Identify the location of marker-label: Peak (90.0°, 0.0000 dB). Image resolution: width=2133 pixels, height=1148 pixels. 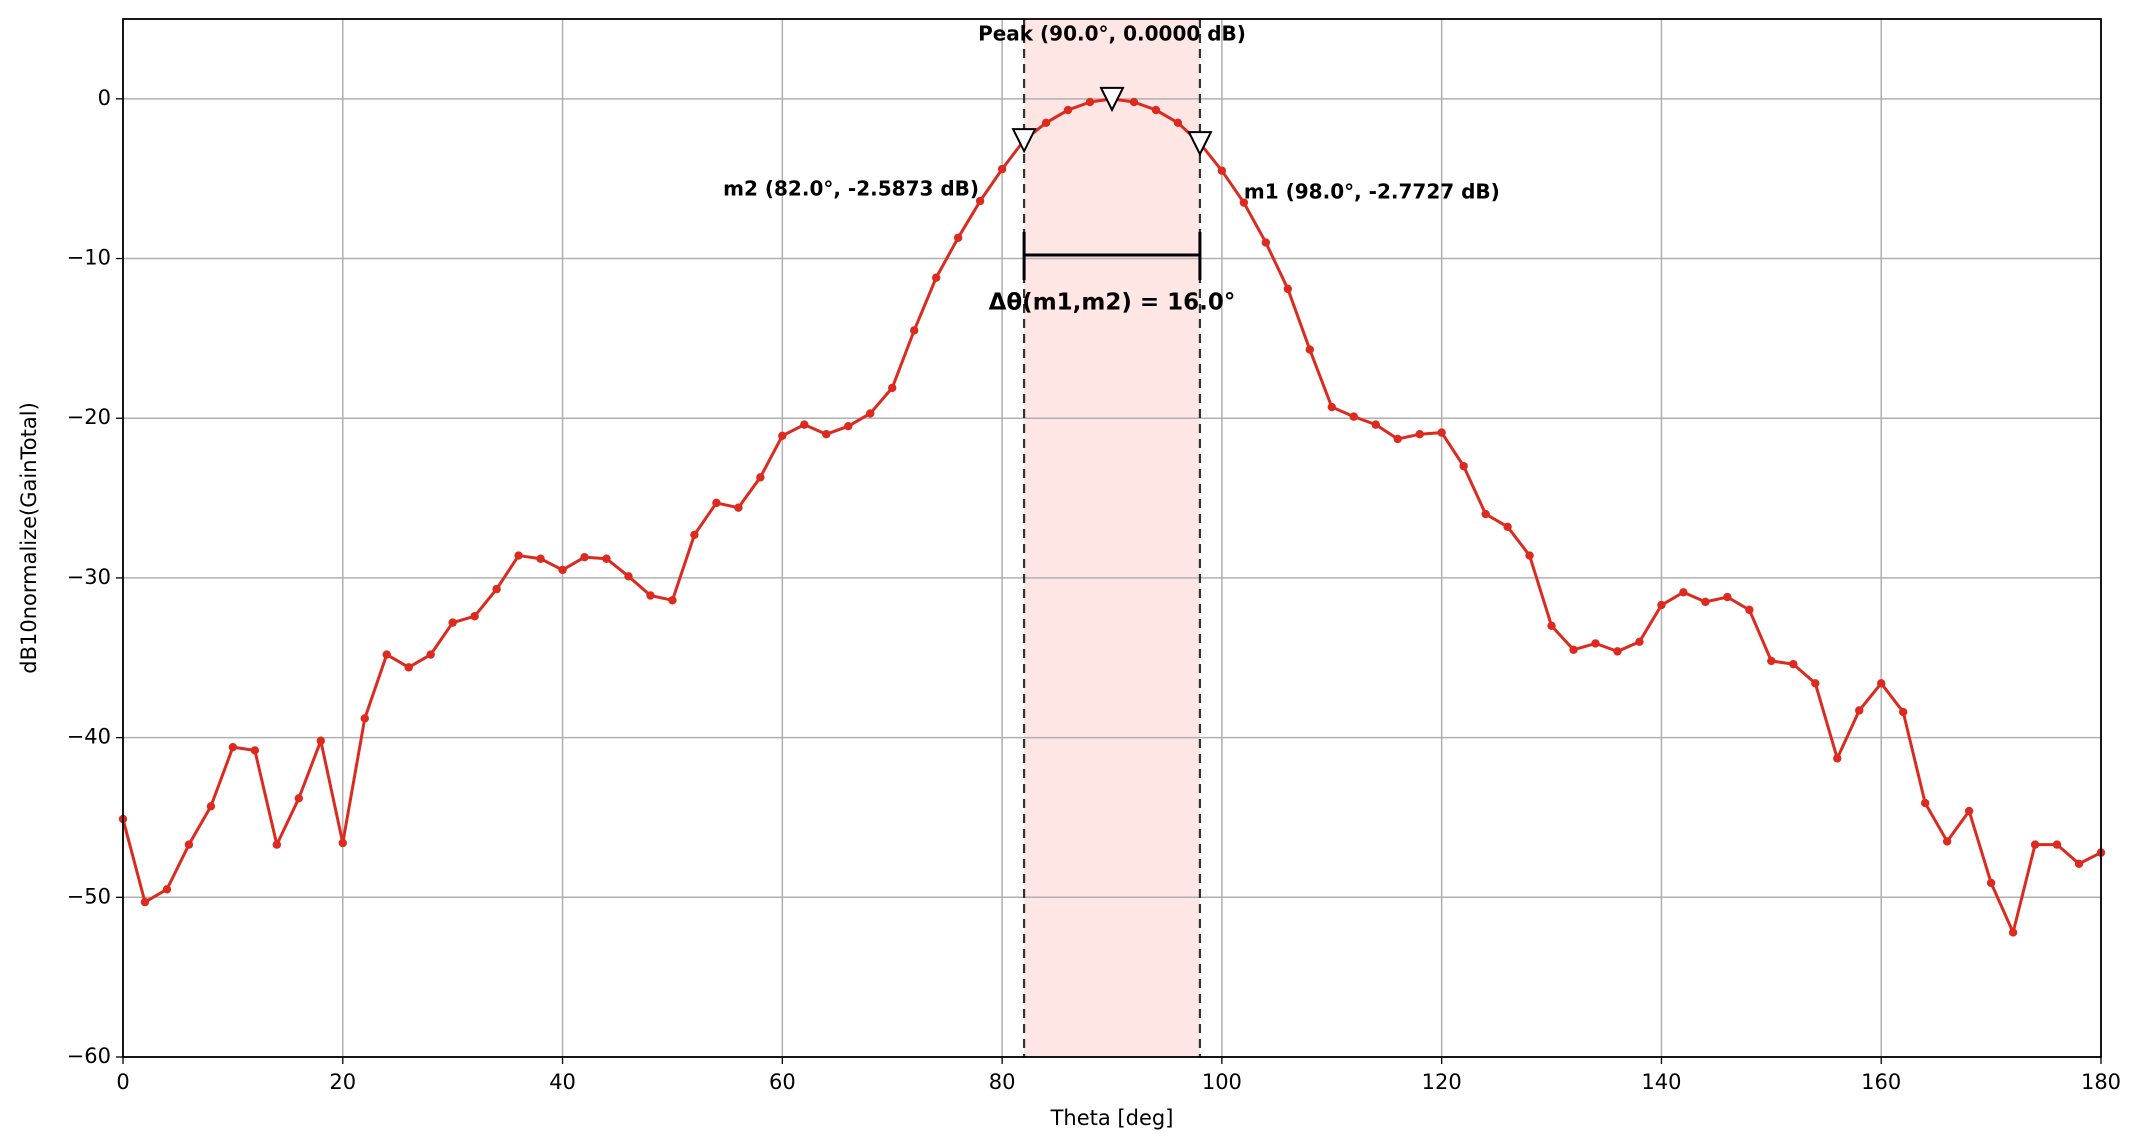
(1112, 34).